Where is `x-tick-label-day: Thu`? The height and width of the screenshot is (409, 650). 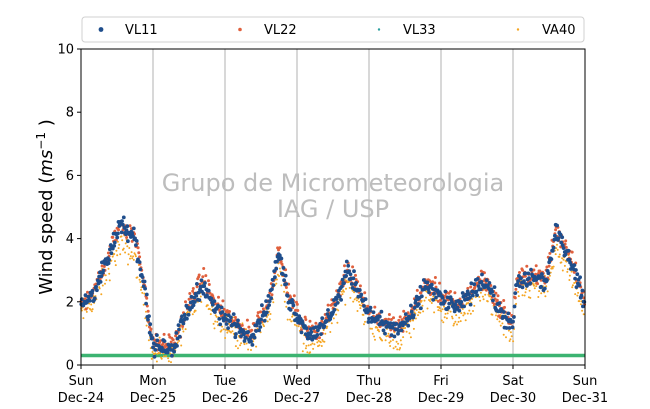
x-tick-label-day: Thu is located at coordinates (368, 381).